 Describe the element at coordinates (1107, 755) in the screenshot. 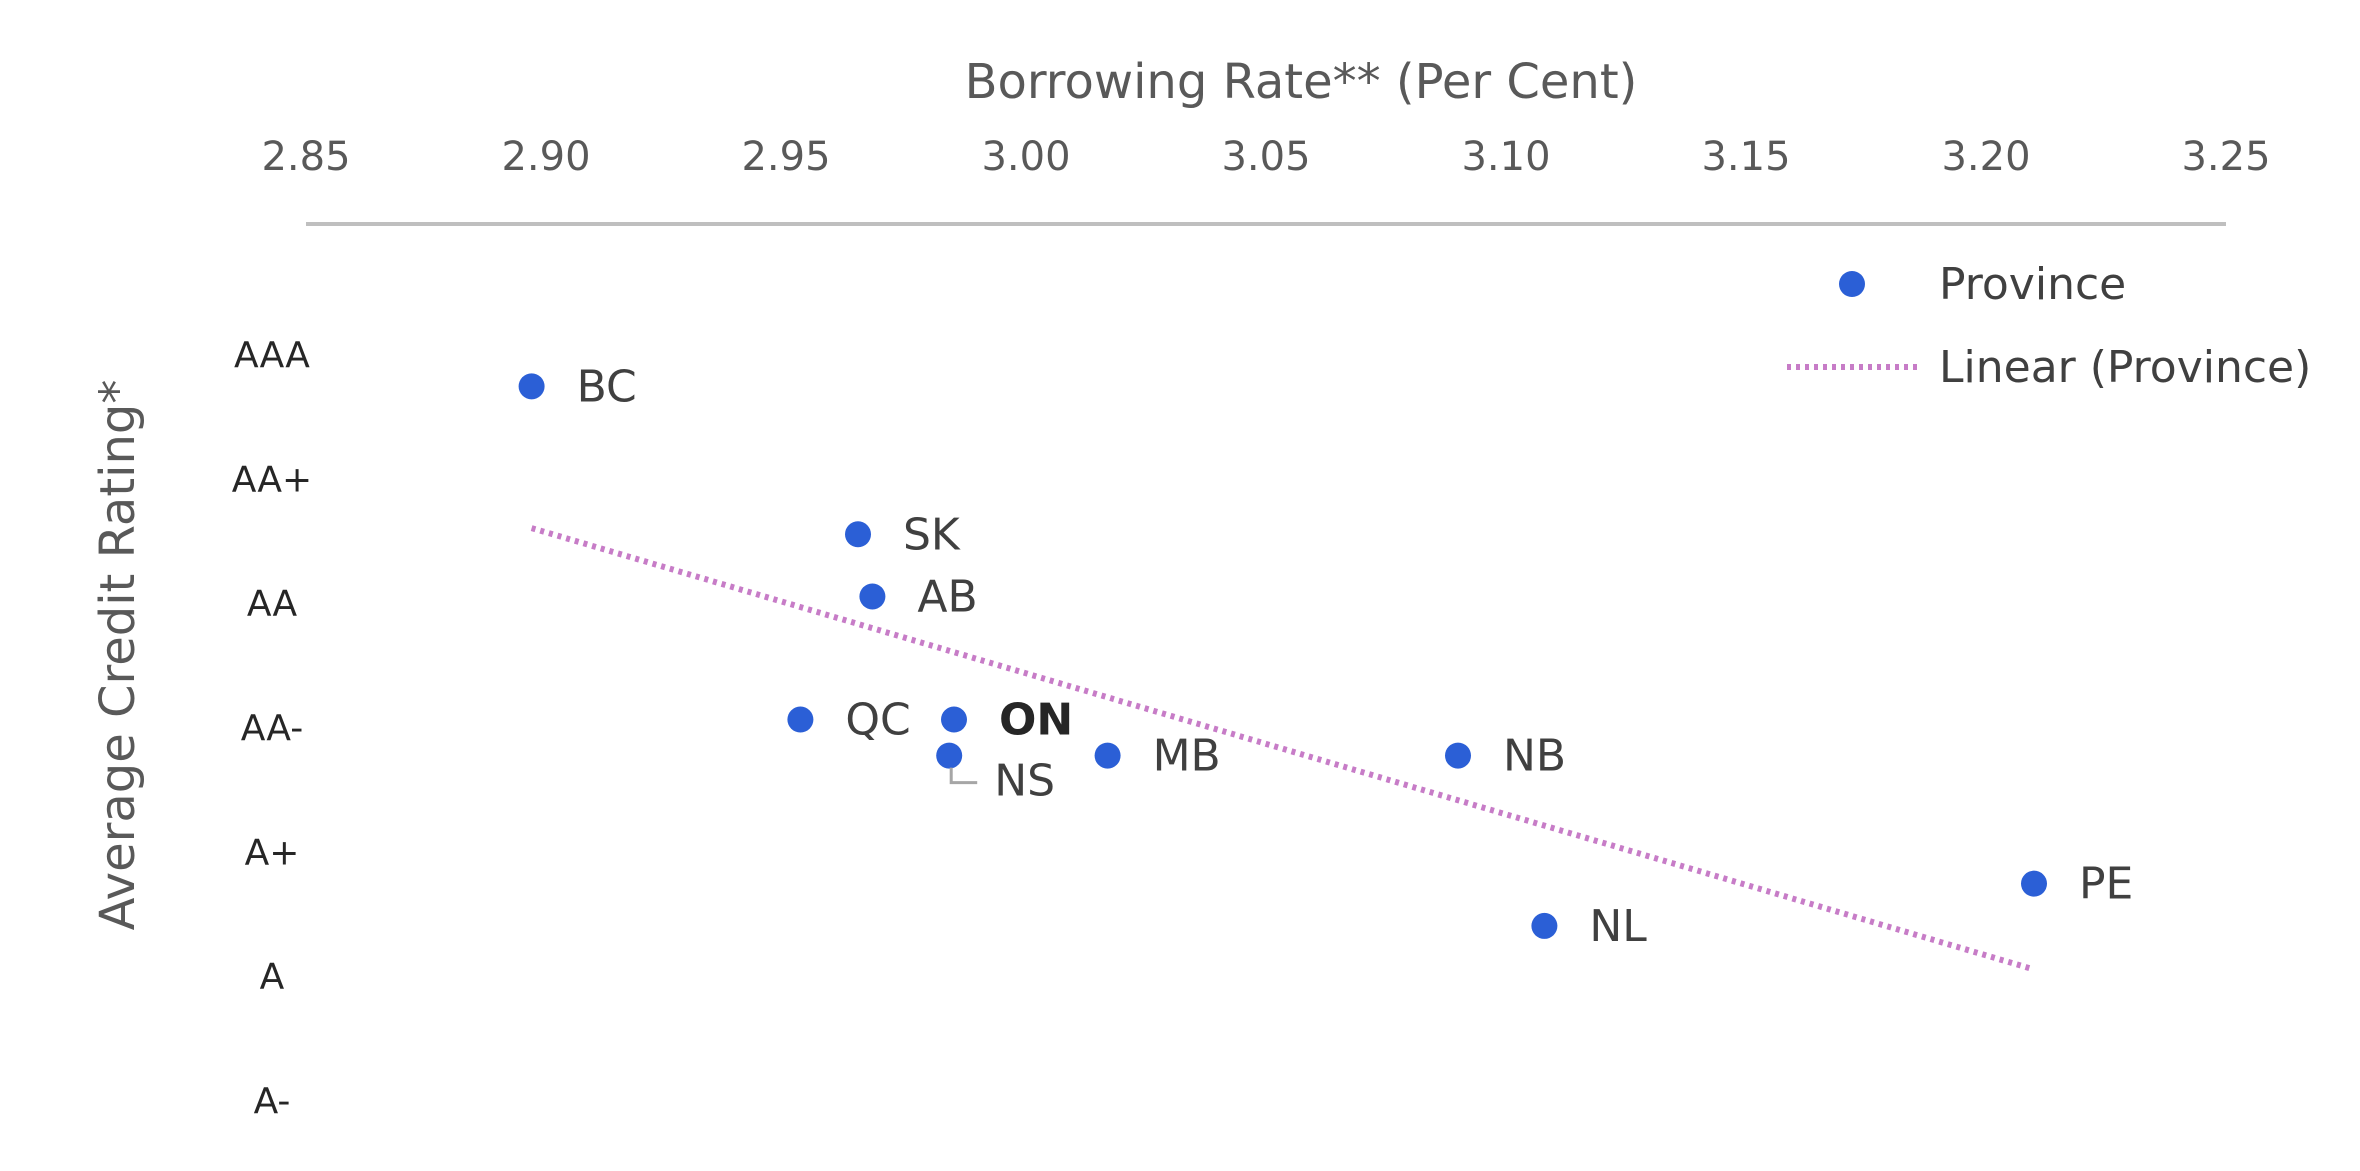

I see `data-point-mb` at that location.